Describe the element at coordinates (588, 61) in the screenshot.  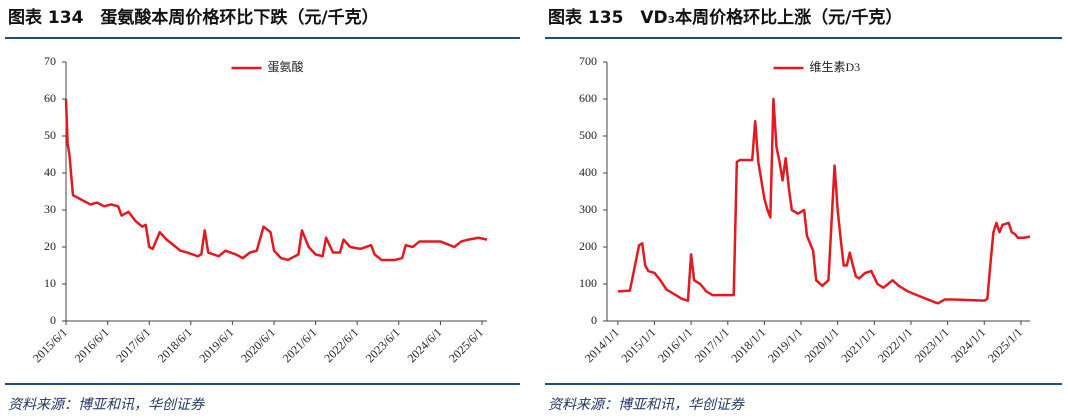
I see `y-tick-label: 700` at that location.